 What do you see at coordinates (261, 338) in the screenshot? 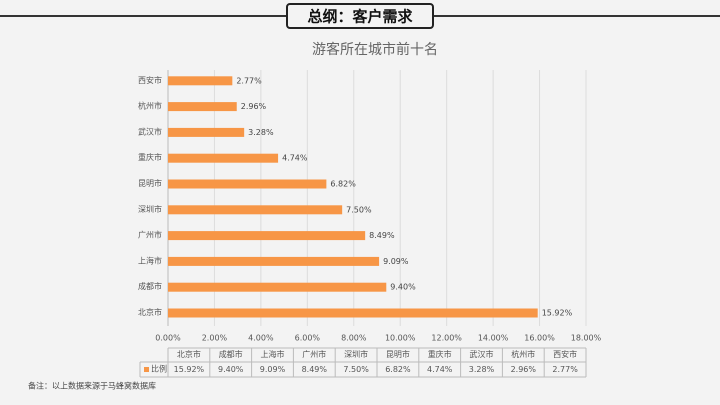
I see `x-tick-label: 4.00%` at bounding box center [261, 338].